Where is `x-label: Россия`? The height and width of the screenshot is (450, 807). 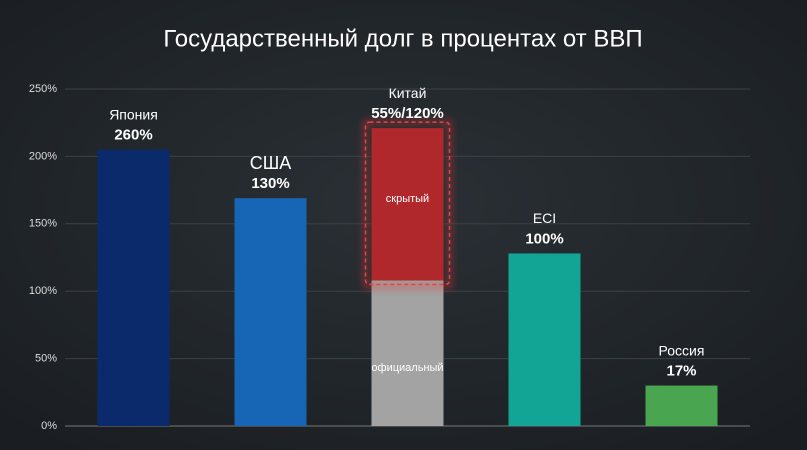 x-label: Россия is located at coordinates (682, 350).